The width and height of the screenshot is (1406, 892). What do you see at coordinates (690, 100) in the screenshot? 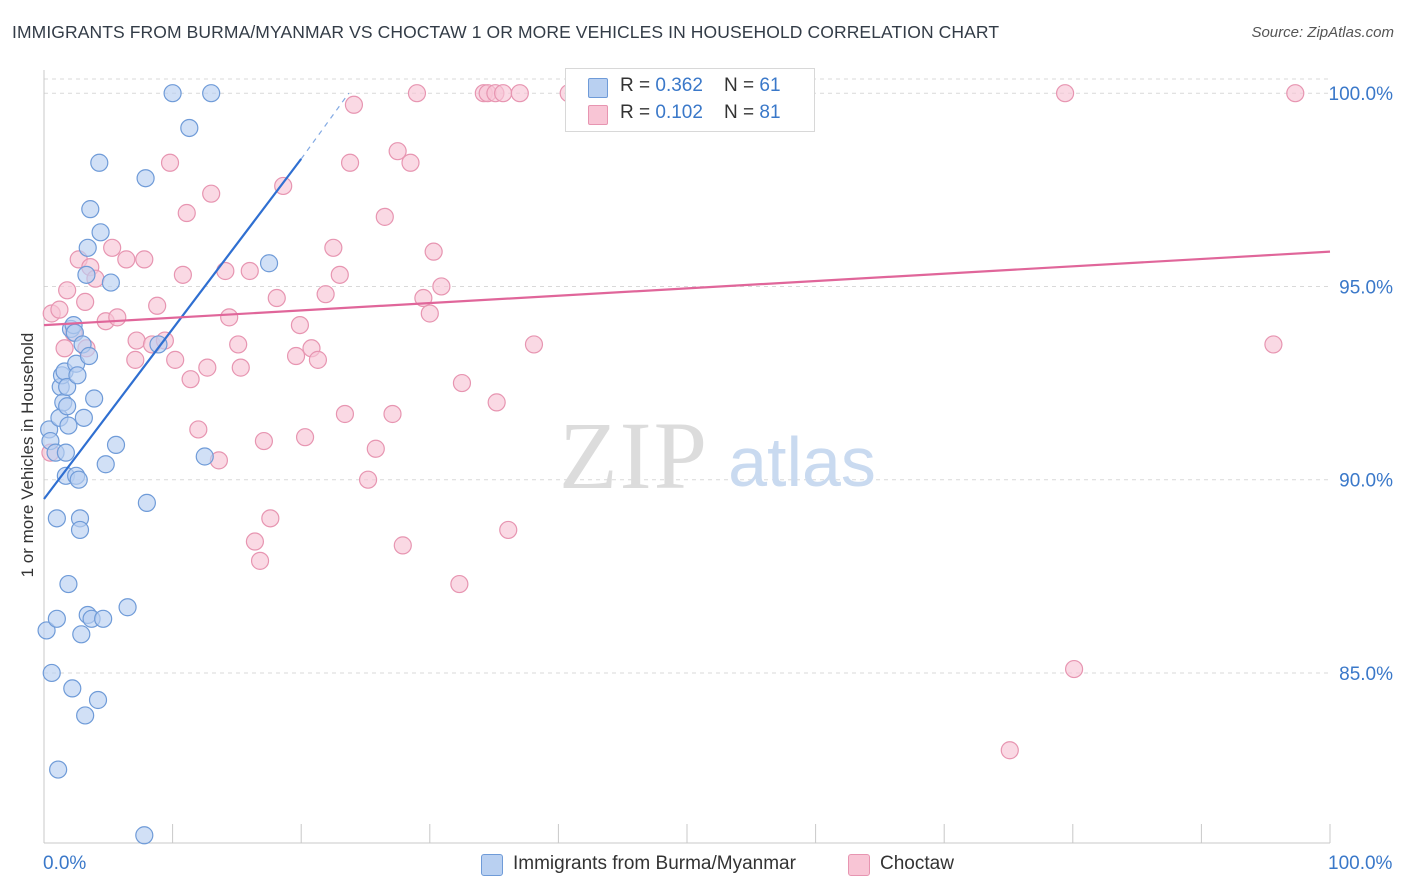
I see `correlation-legend: R = 0.362 N = 61 R = 0.102 N = 81` at bounding box center [690, 100].